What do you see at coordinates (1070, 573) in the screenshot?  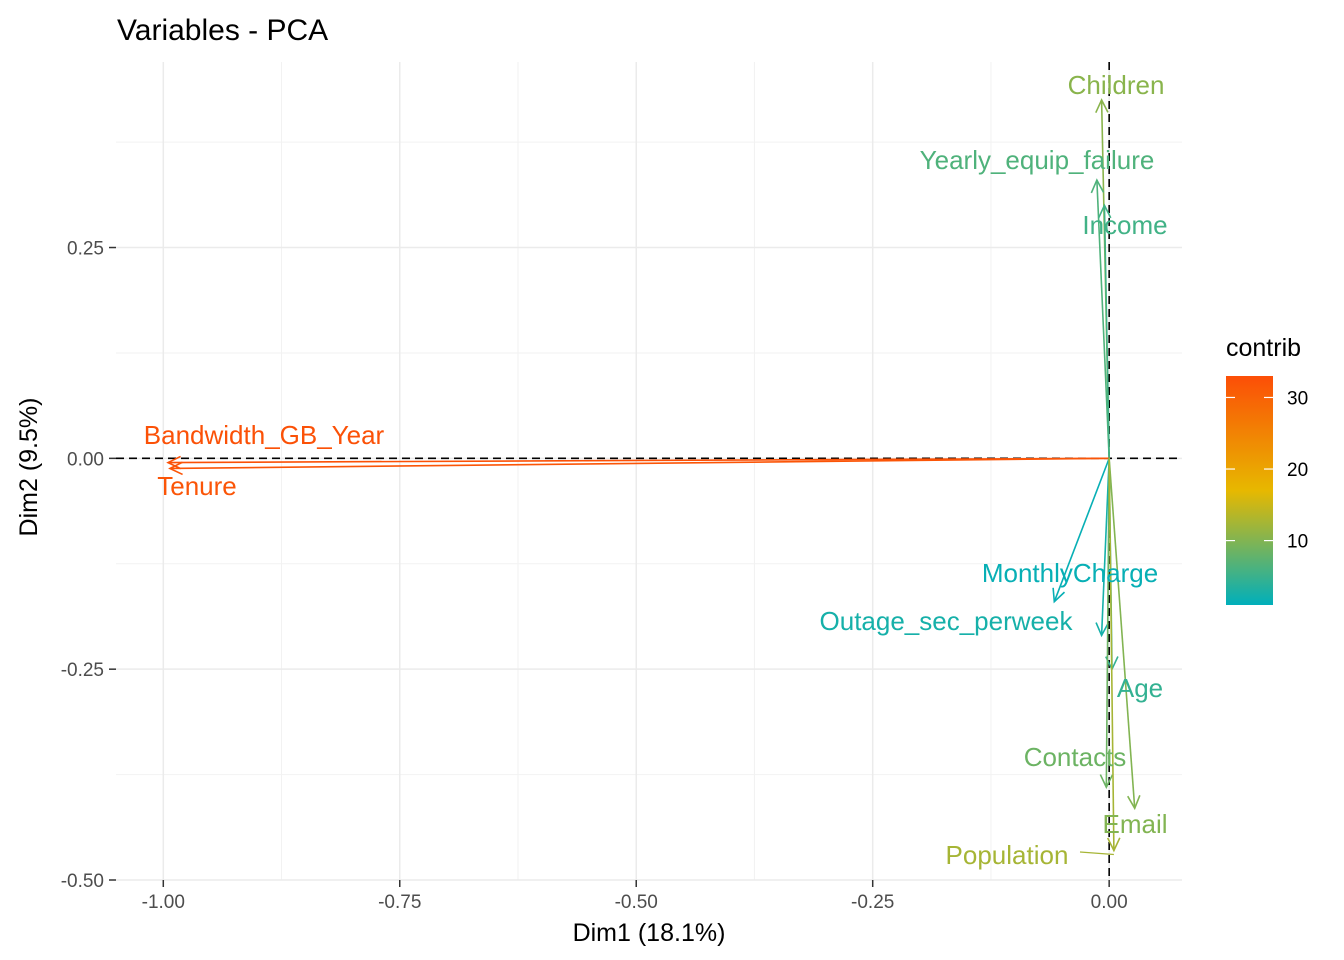 I see `label-monthlycharge: MonthlyCharge` at bounding box center [1070, 573].